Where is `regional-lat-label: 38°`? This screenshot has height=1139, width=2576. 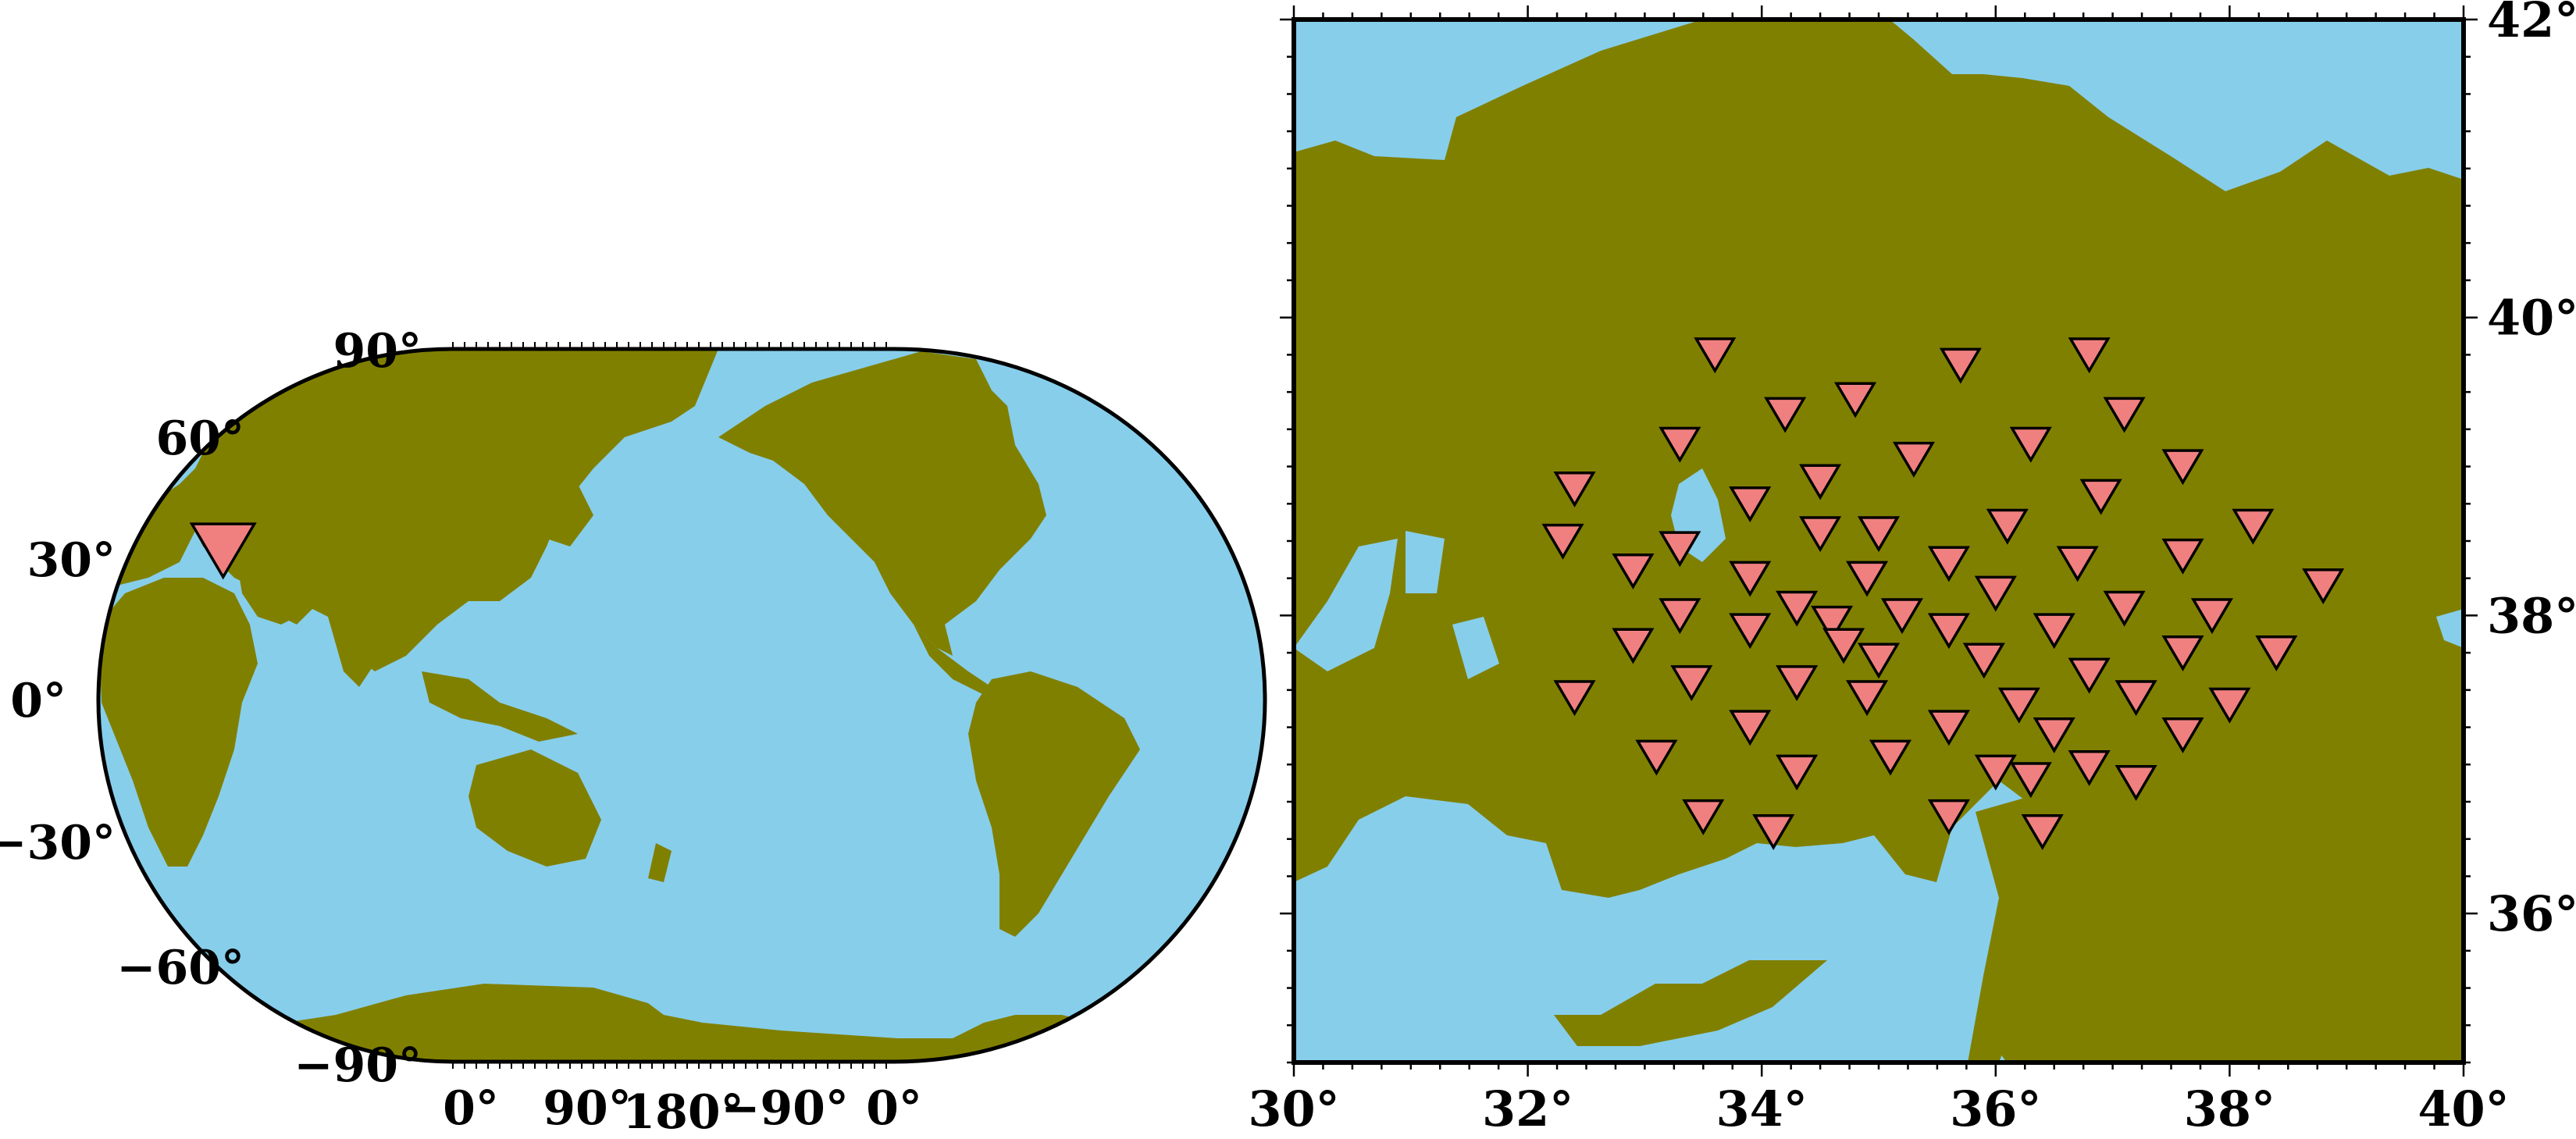 regional-lat-label: 38° is located at coordinates (2531, 615).